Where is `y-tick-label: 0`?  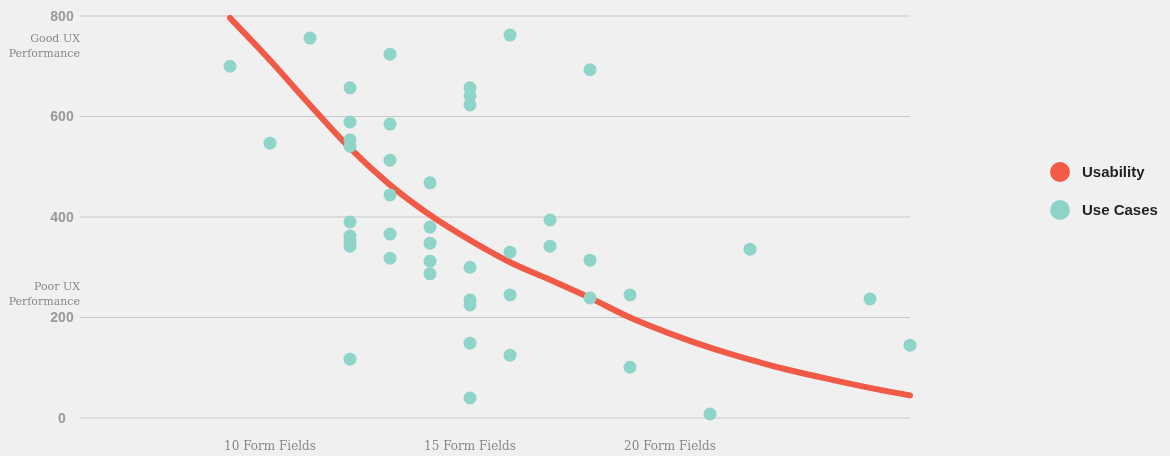 y-tick-label: 0 is located at coordinates (62, 417).